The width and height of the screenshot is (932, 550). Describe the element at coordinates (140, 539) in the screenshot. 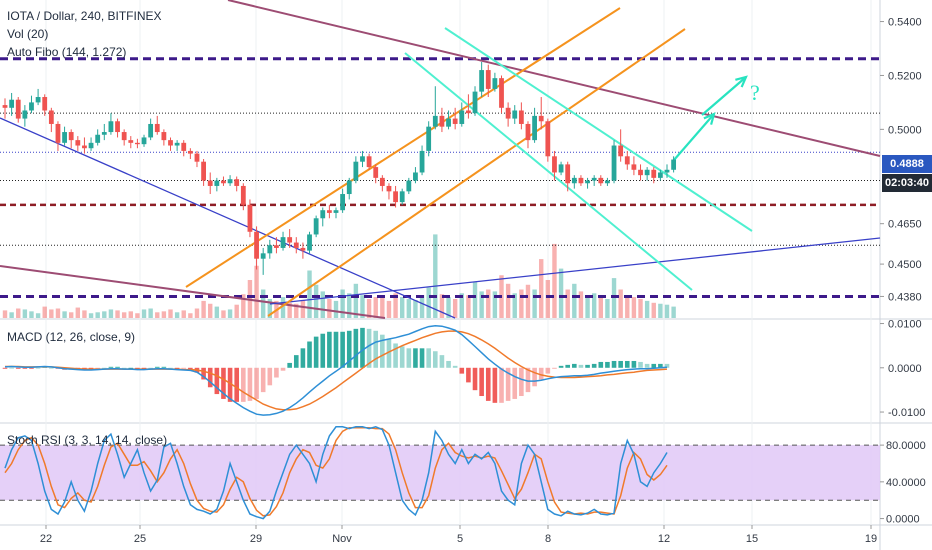

I see `time-tick-label: 25` at that location.